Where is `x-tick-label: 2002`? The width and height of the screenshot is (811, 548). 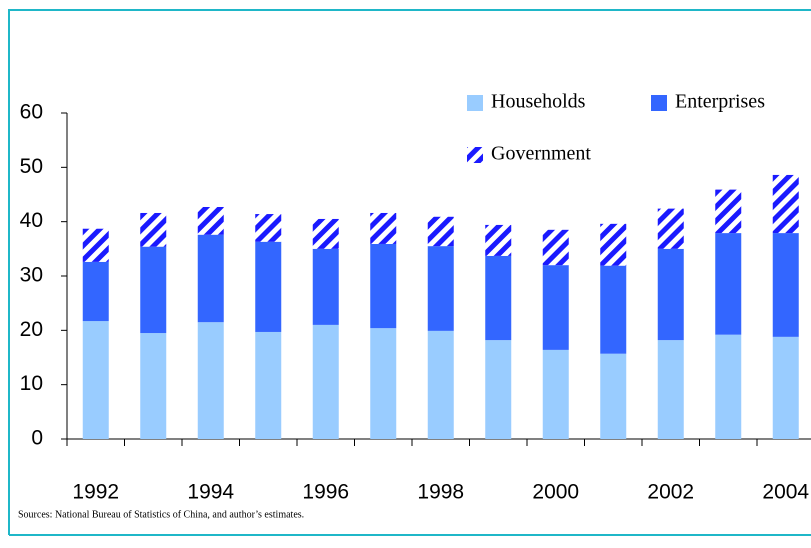
x-tick-label: 2002 is located at coordinates (670, 492).